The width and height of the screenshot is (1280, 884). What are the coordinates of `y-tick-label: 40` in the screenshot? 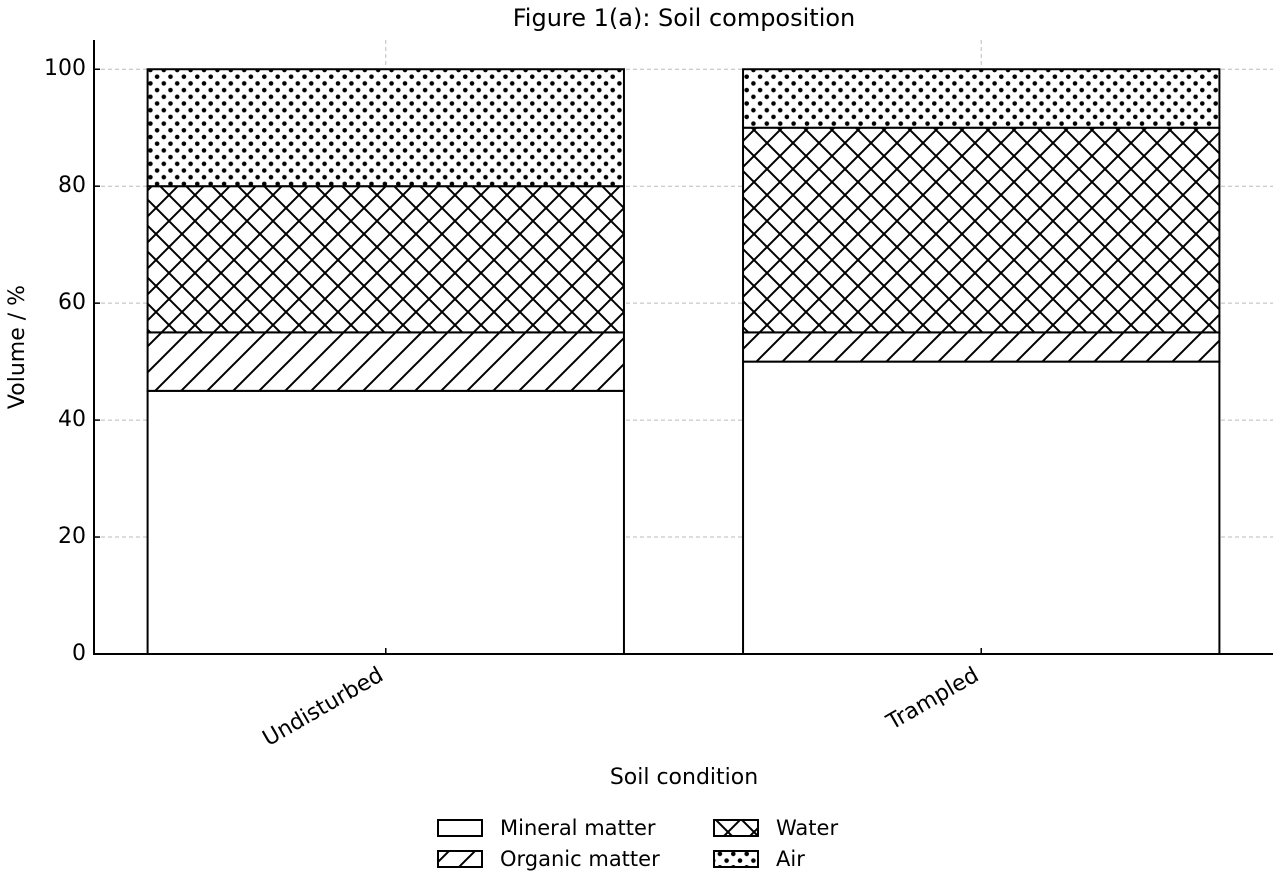 It's located at (72, 419).